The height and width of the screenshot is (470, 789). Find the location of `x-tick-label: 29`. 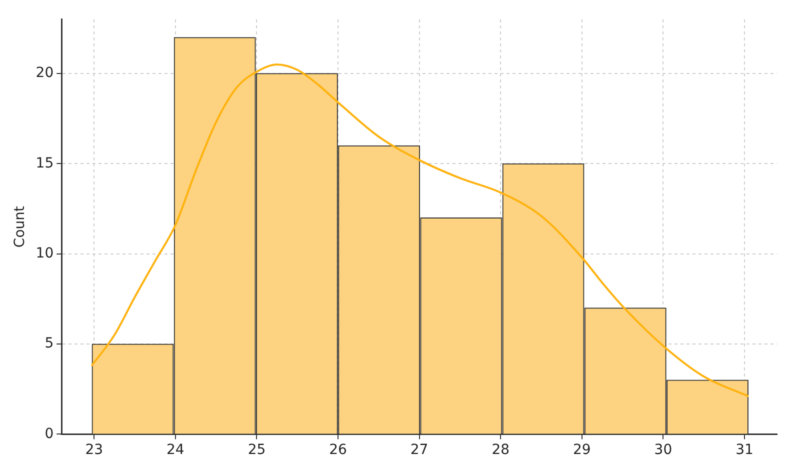

x-tick-label: 29 is located at coordinates (581, 450).